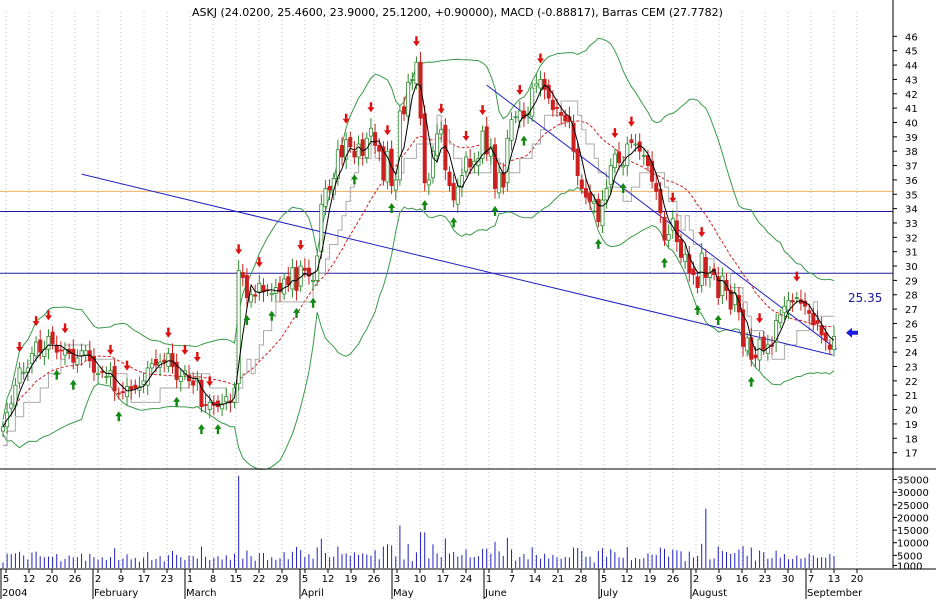 Image resolution: width=936 pixels, height=604 pixels. Describe the element at coordinates (201, 593) in the screenshot. I see `x-month-label: March` at that location.